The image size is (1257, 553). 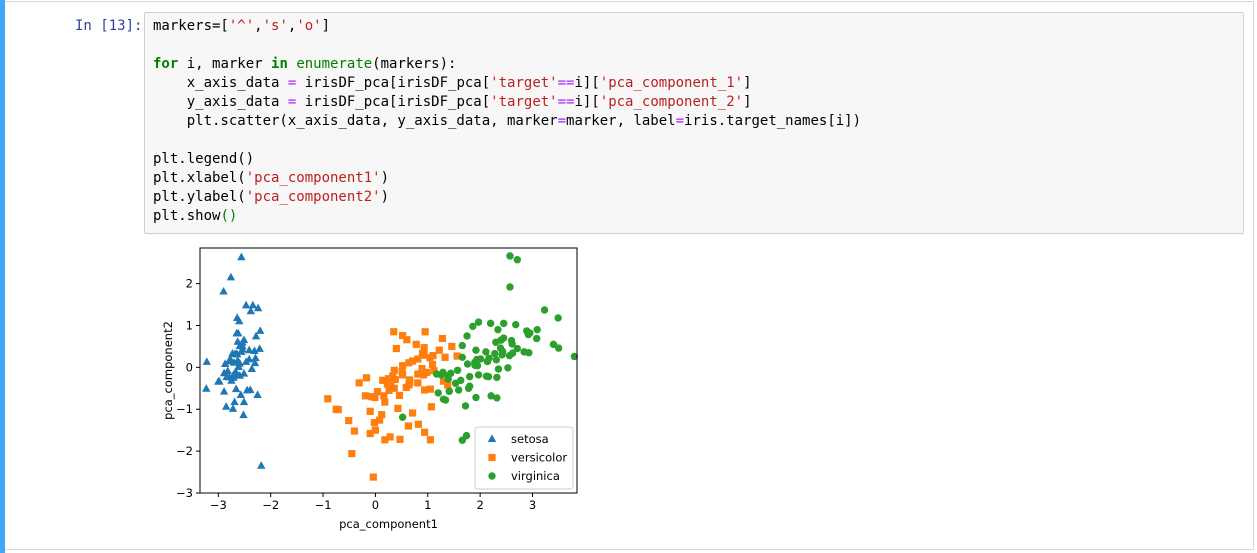 What do you see at coordinates (492, 476) in the screenshot?
I see `legend-marker-virginica` at bounding box center [492, 476].